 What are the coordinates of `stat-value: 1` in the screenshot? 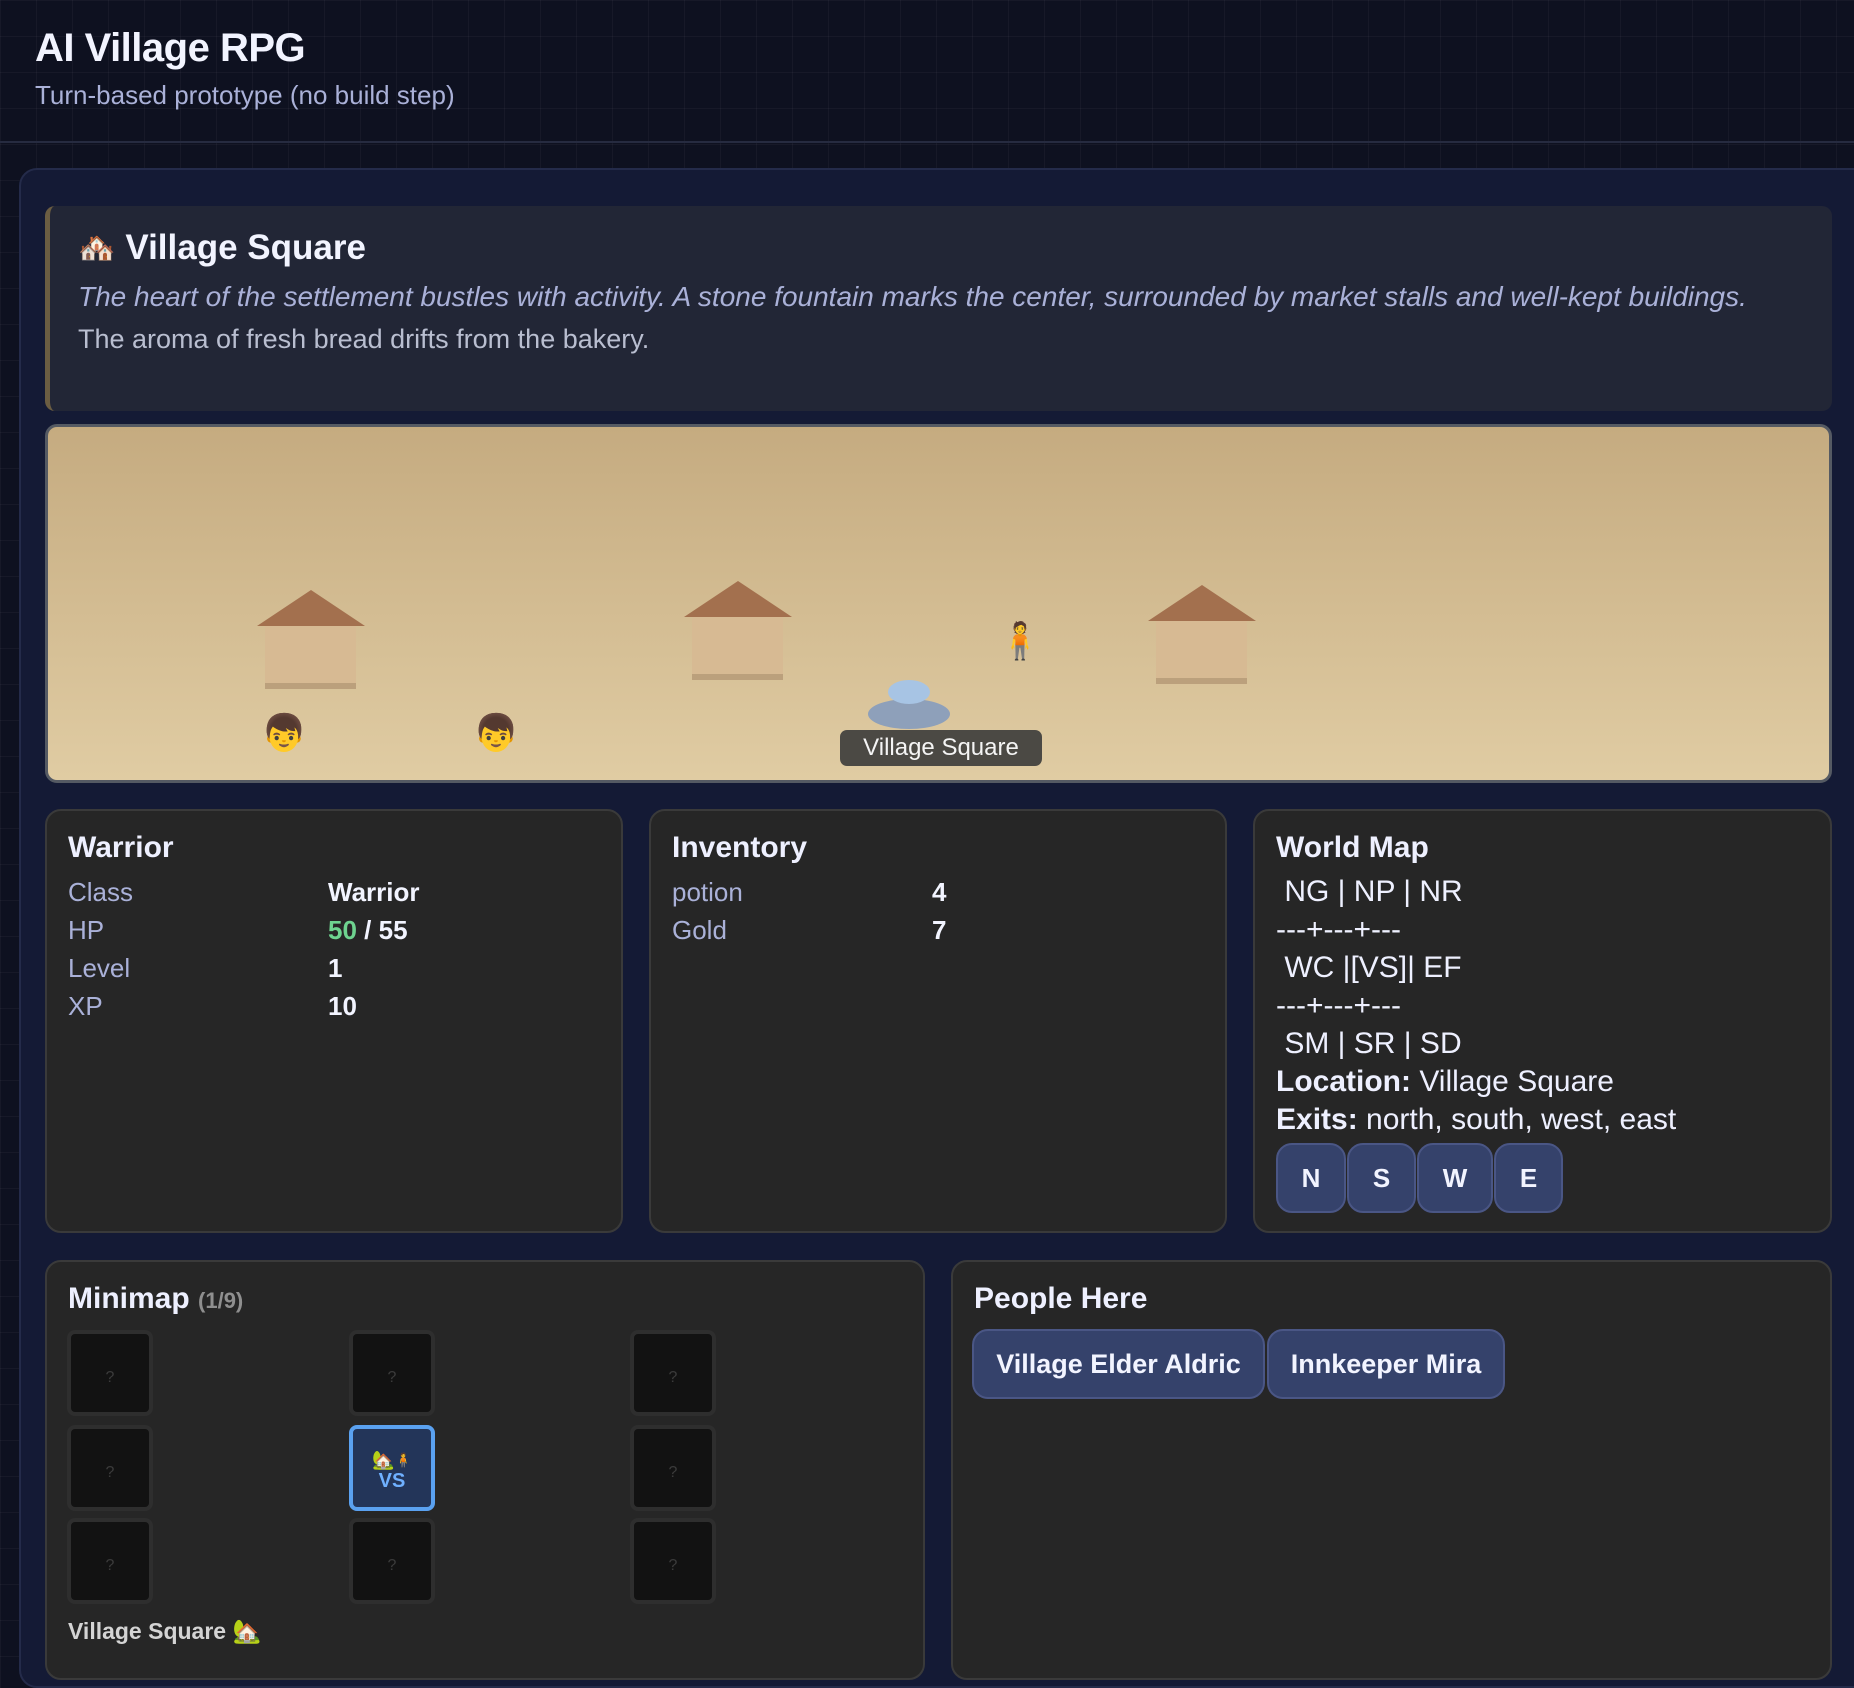 It's located at (335, 967).